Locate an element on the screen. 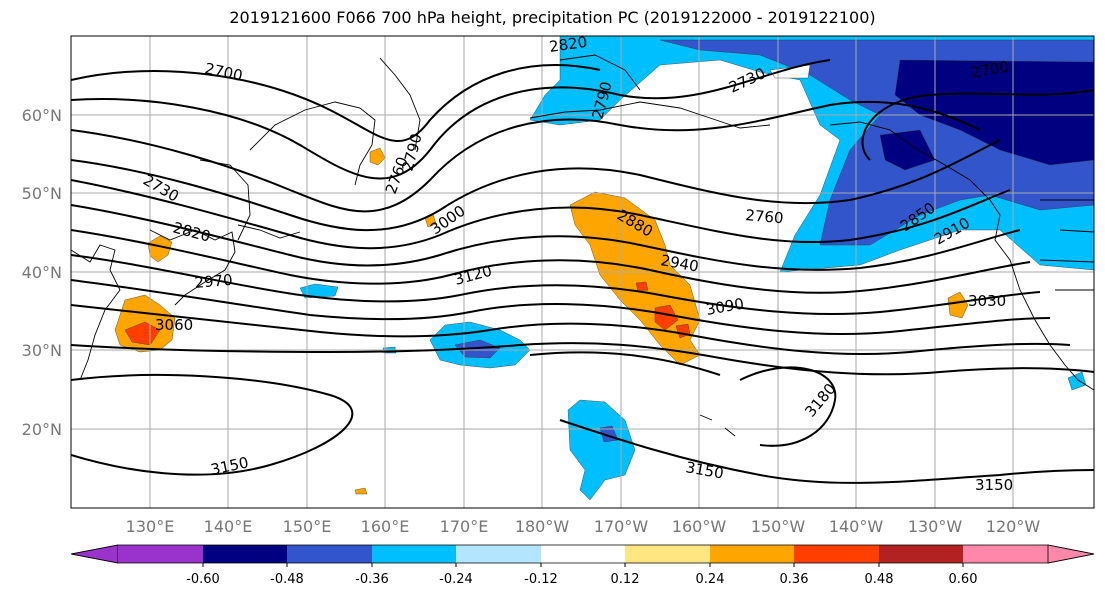 The width and height of the screenshot is (1105, 601). lon-label: 130°E is located at coordinates (150, 526).